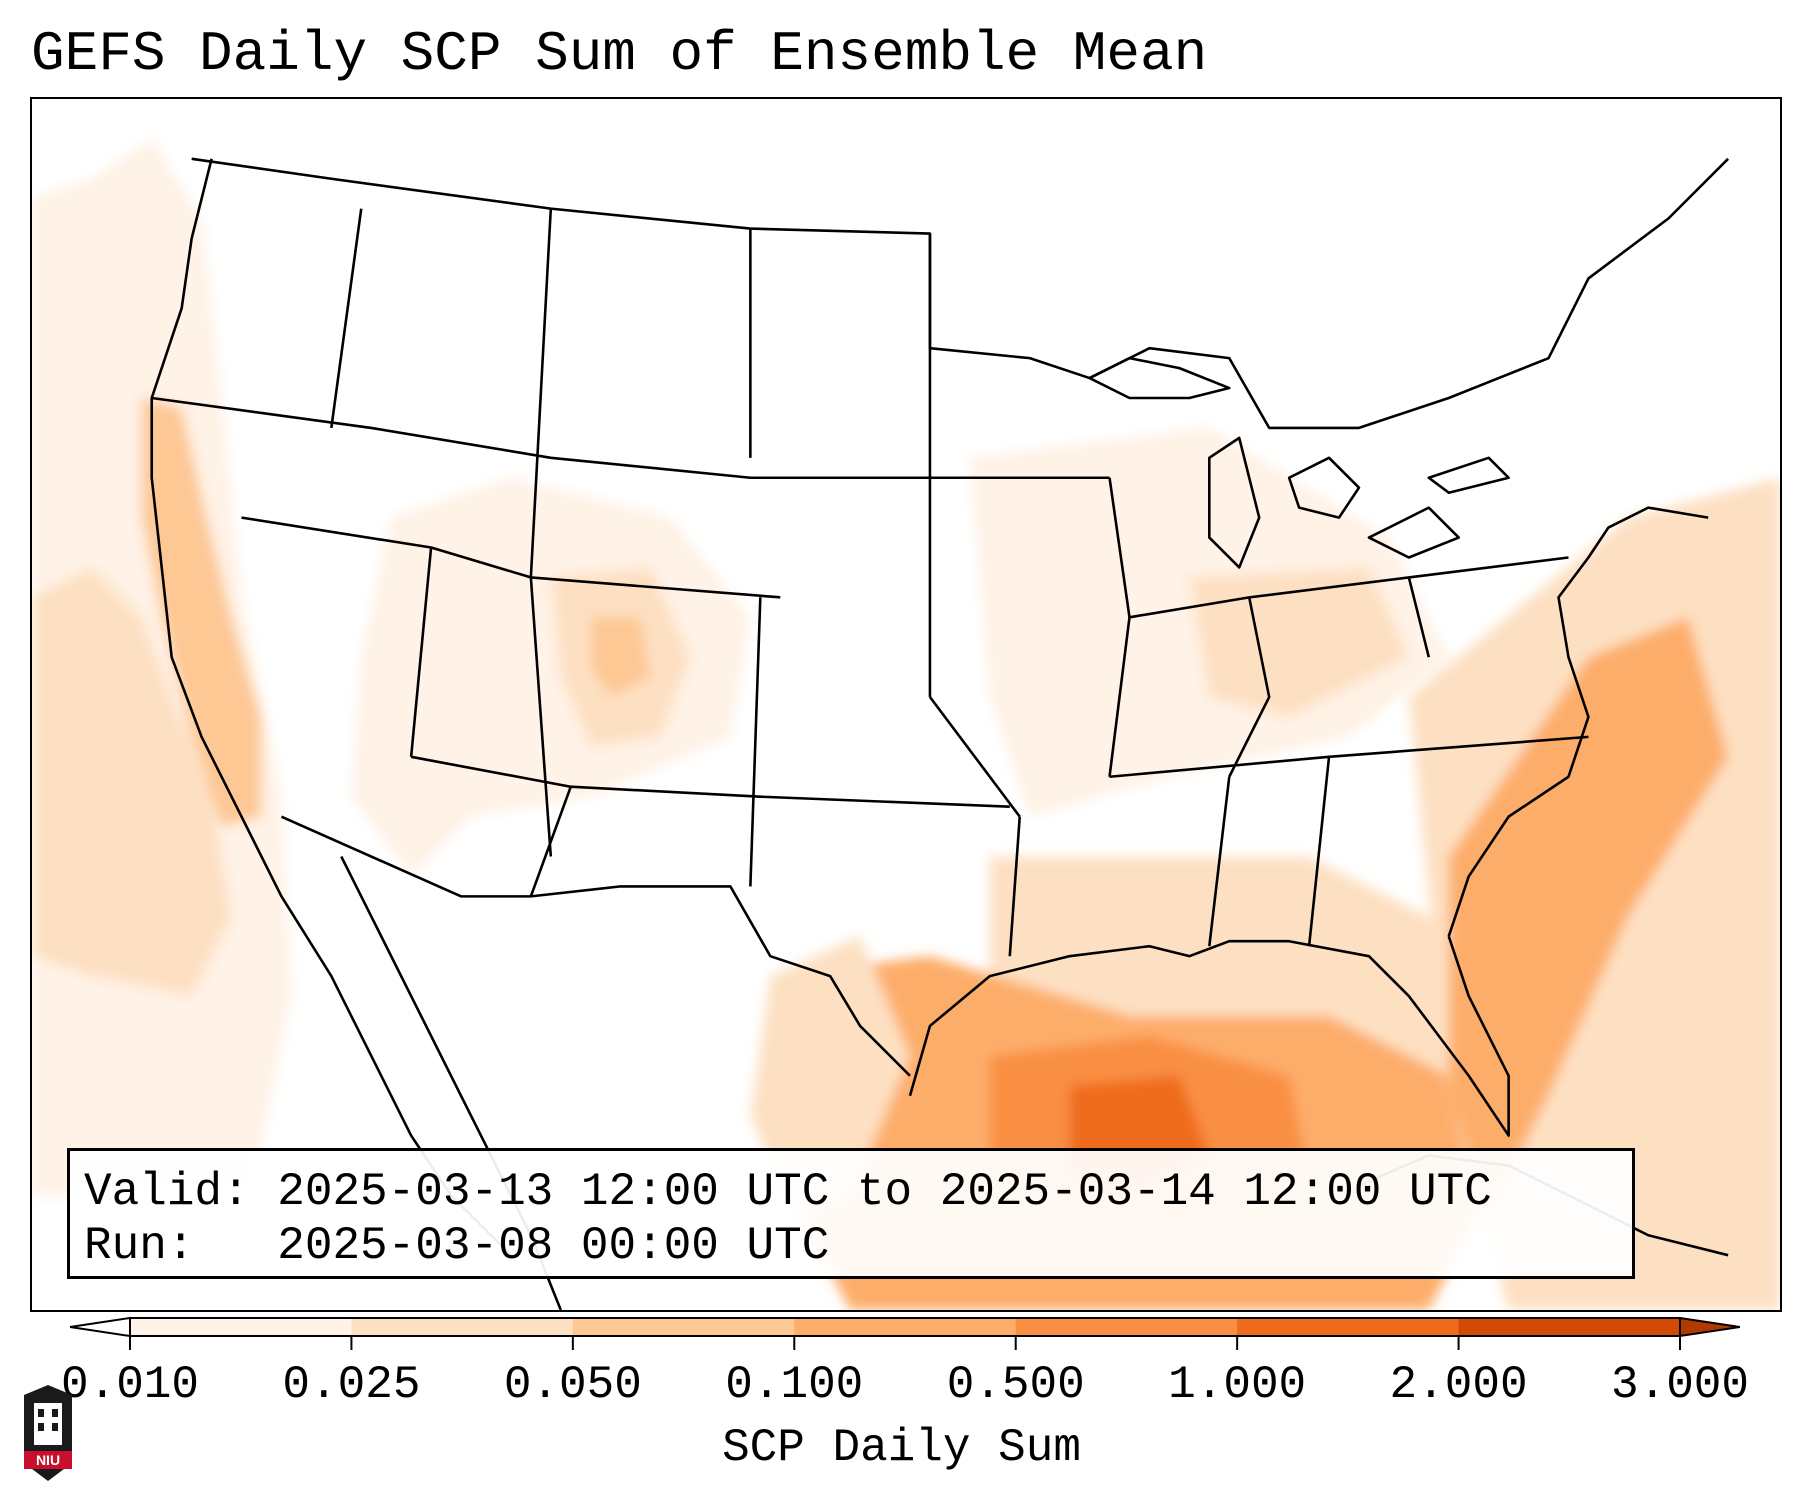 This screenshot has height=1500, width=1803. What do you see at coordinates (794, 1385) in the screenshot?
I see `colorbar-tick-label: 0.100` at bounding box center [794, 1385].